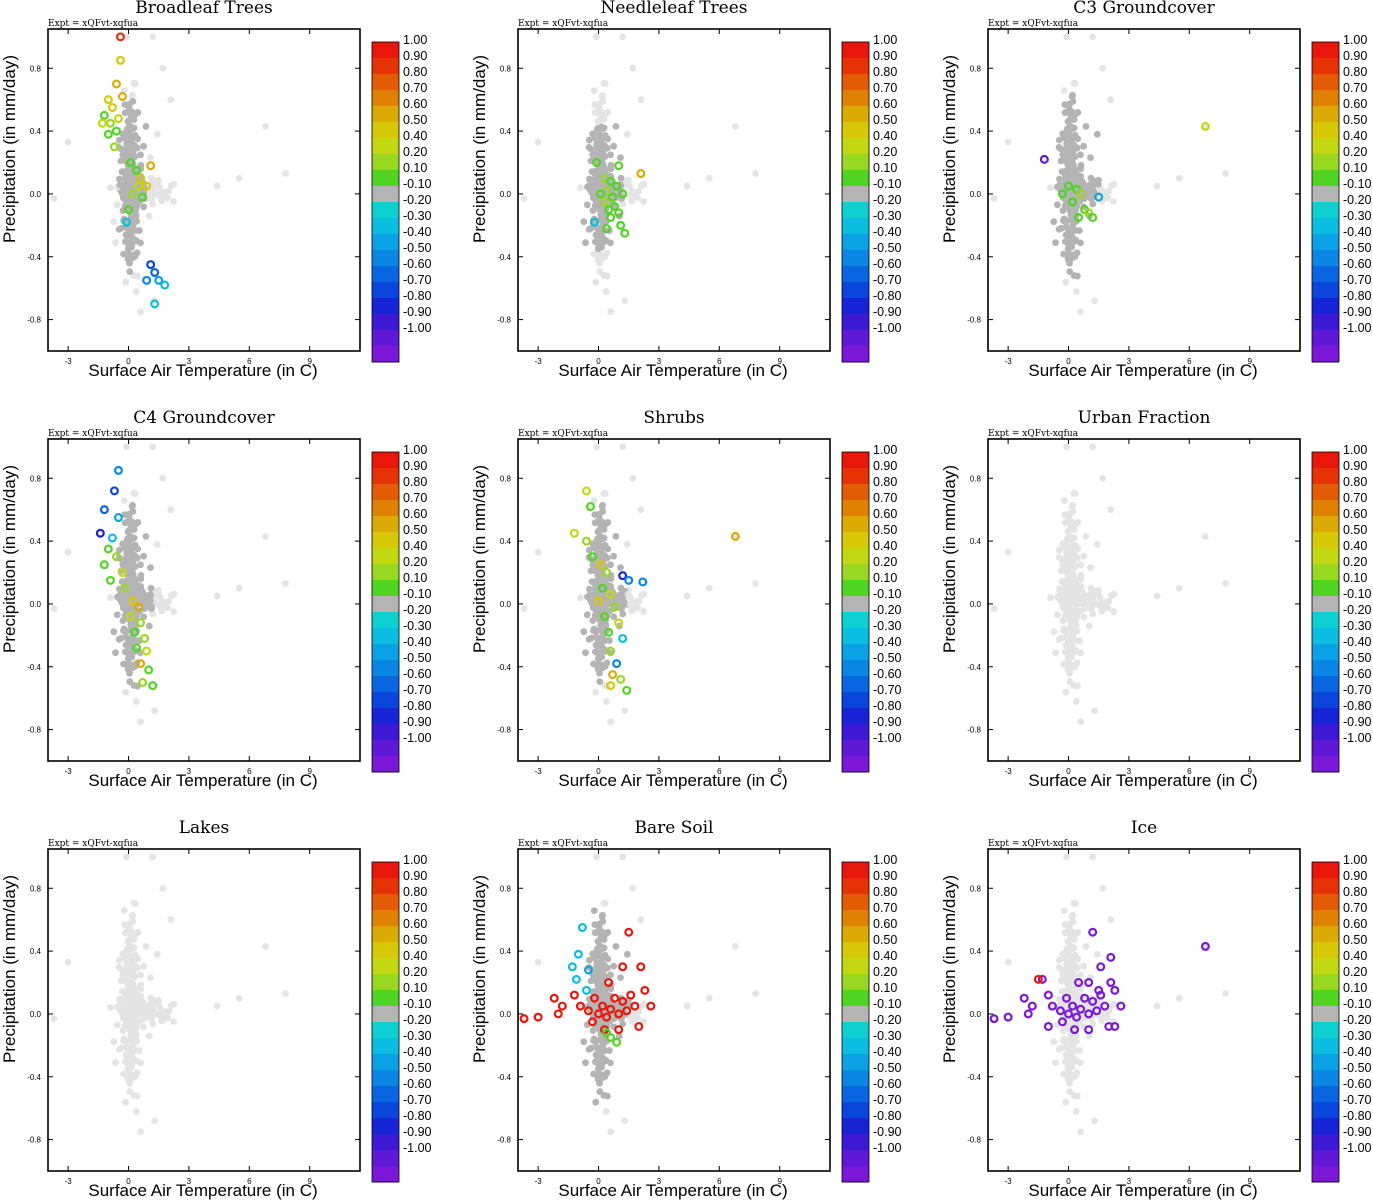 The image size is (1373, 1200). I want to click on colorbar-label: -0.50, so click(417, 1068).